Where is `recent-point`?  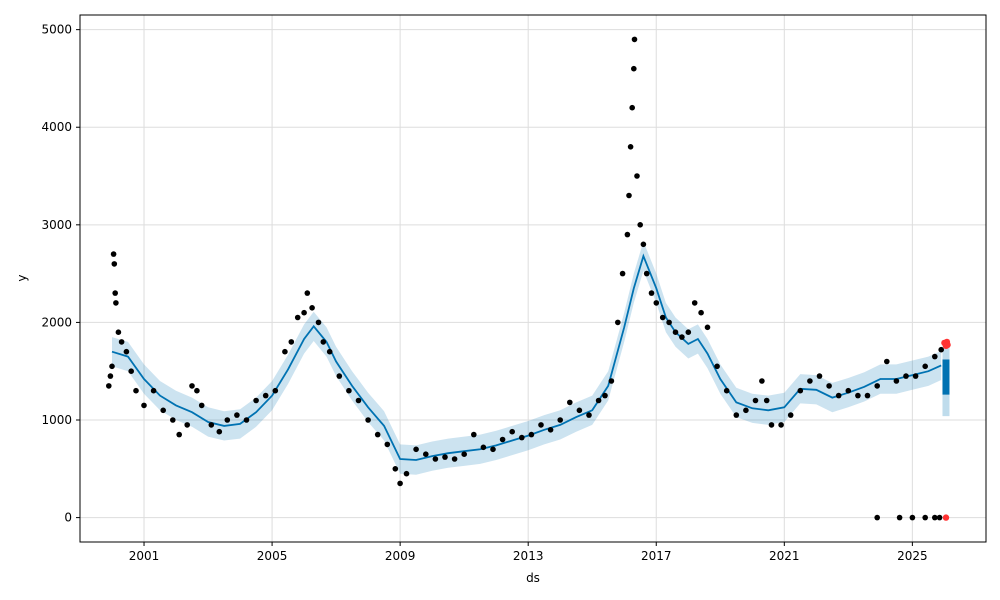 recent-point is located at coordinates (947, 345).